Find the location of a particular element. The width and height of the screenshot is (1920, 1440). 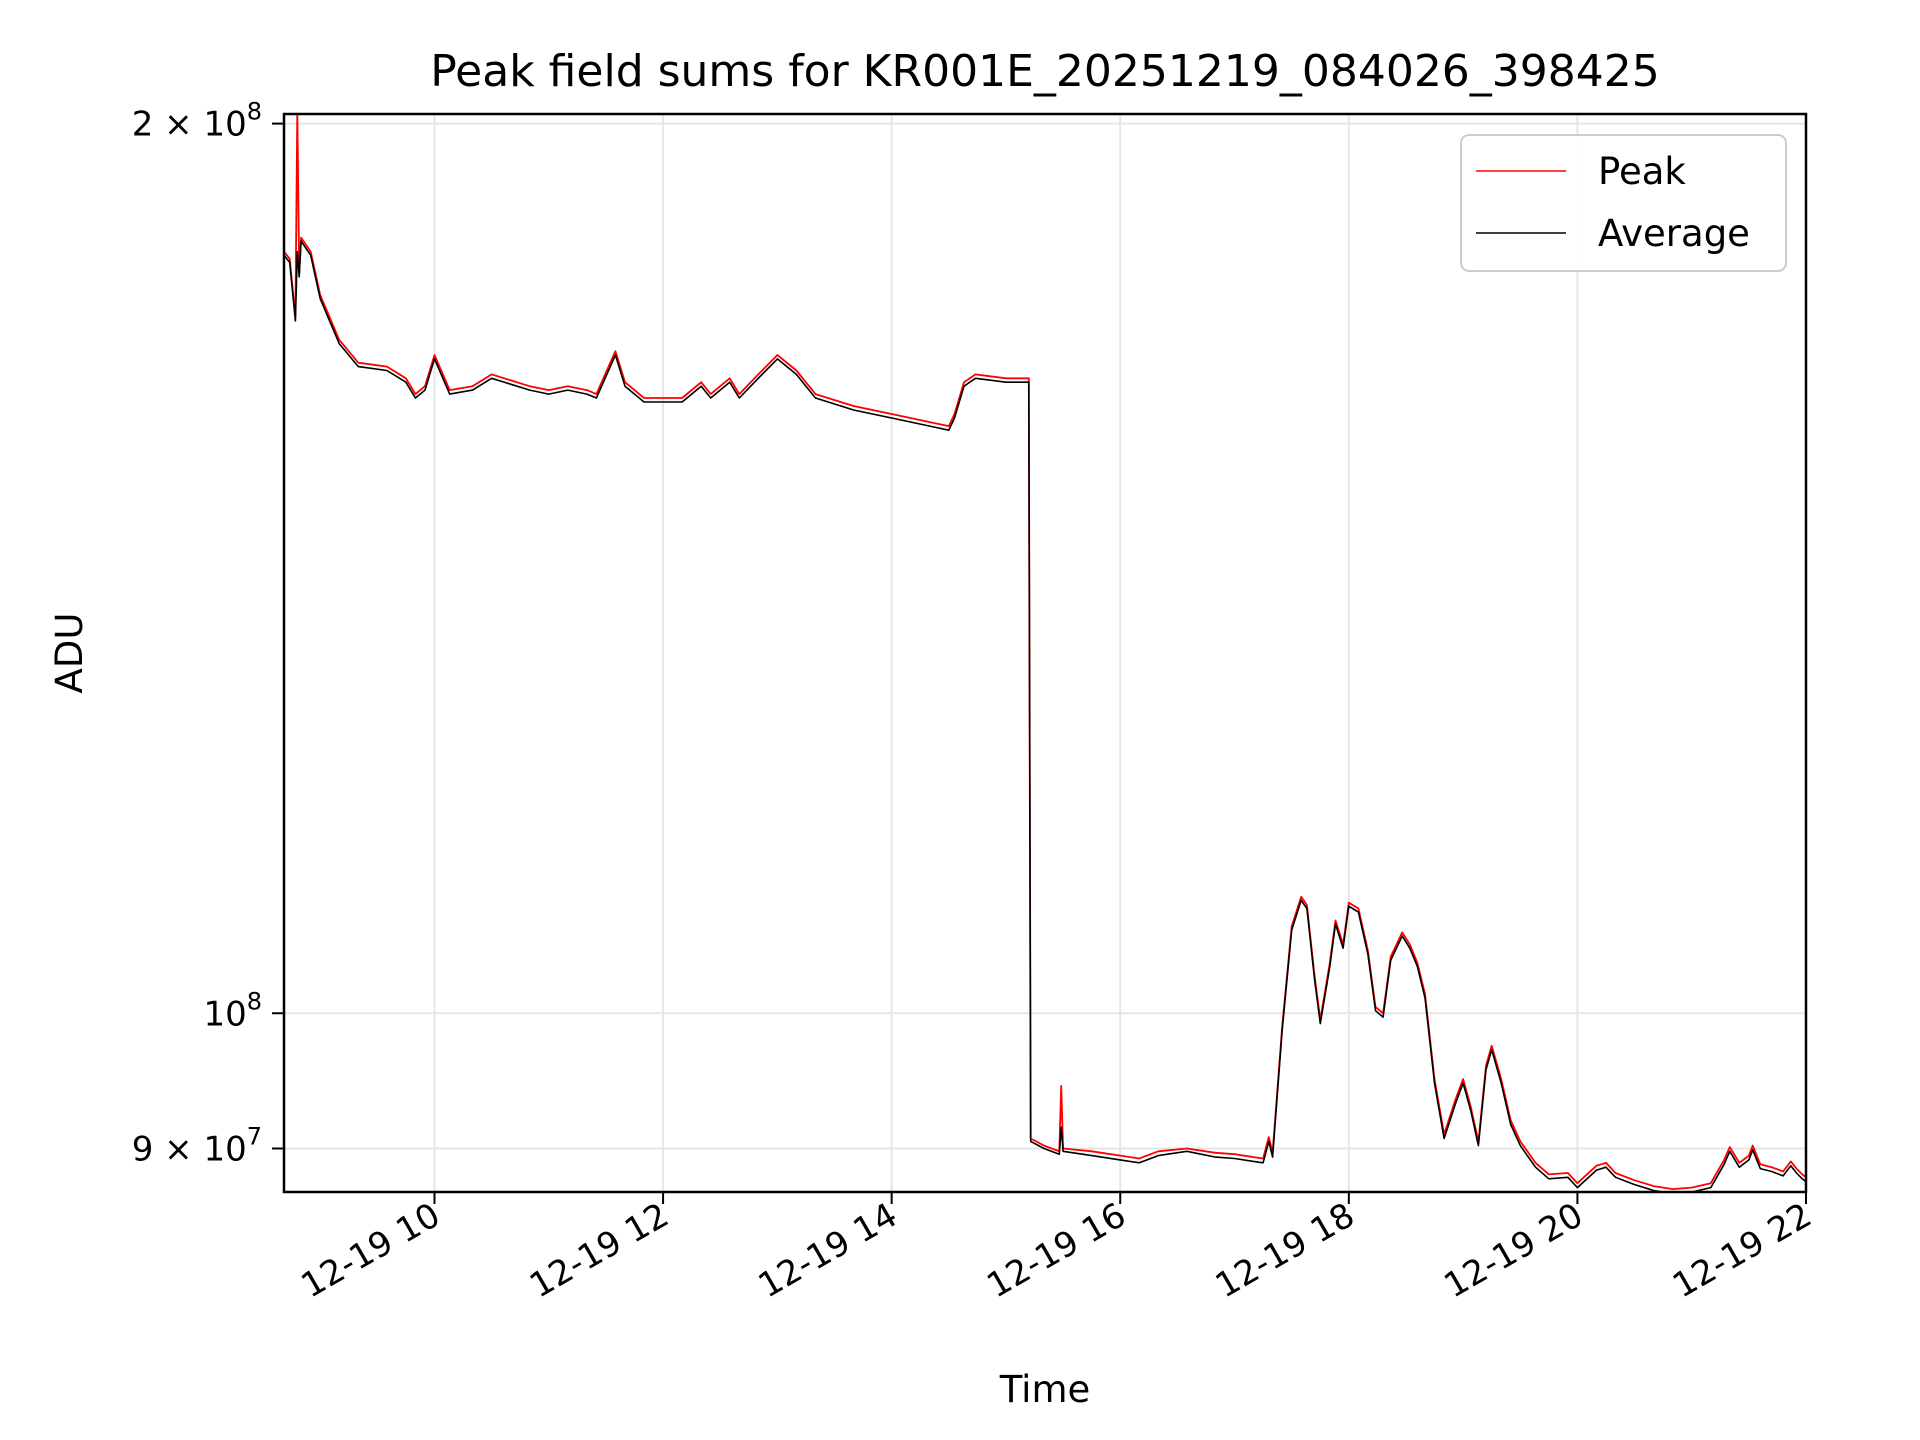

x-axis-label: Time is located at coordinates (1045, 1389).